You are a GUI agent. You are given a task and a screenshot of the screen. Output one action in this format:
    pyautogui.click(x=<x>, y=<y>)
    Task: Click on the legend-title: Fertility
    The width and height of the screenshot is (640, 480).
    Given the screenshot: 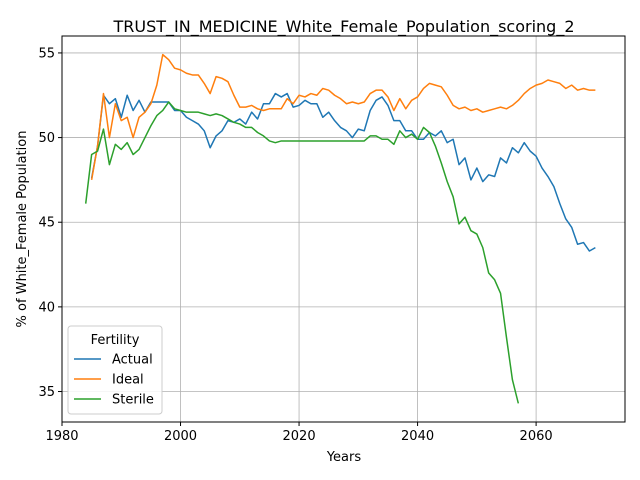 What is the action you would take?
    pyautogui.click(x=115, y=340)
    